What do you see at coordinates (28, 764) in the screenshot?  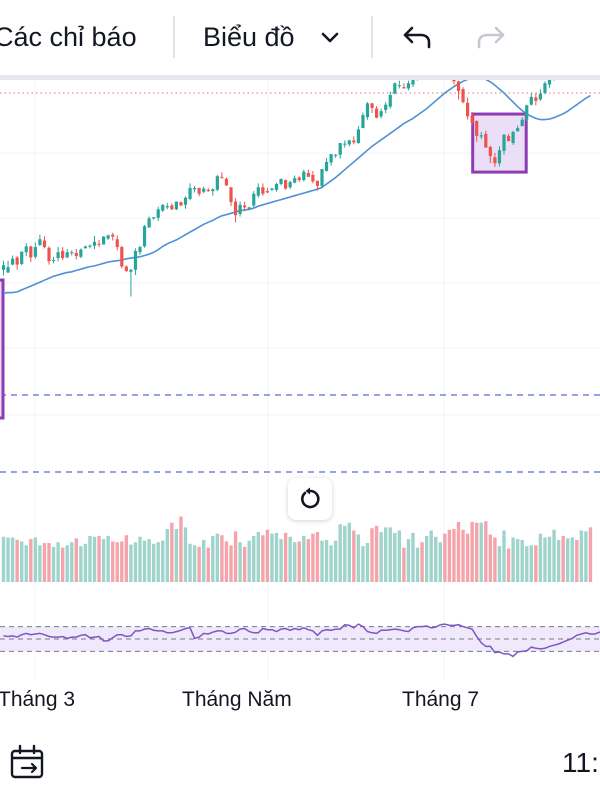 I see `calendar-icon` at bounding box center [28, 764].